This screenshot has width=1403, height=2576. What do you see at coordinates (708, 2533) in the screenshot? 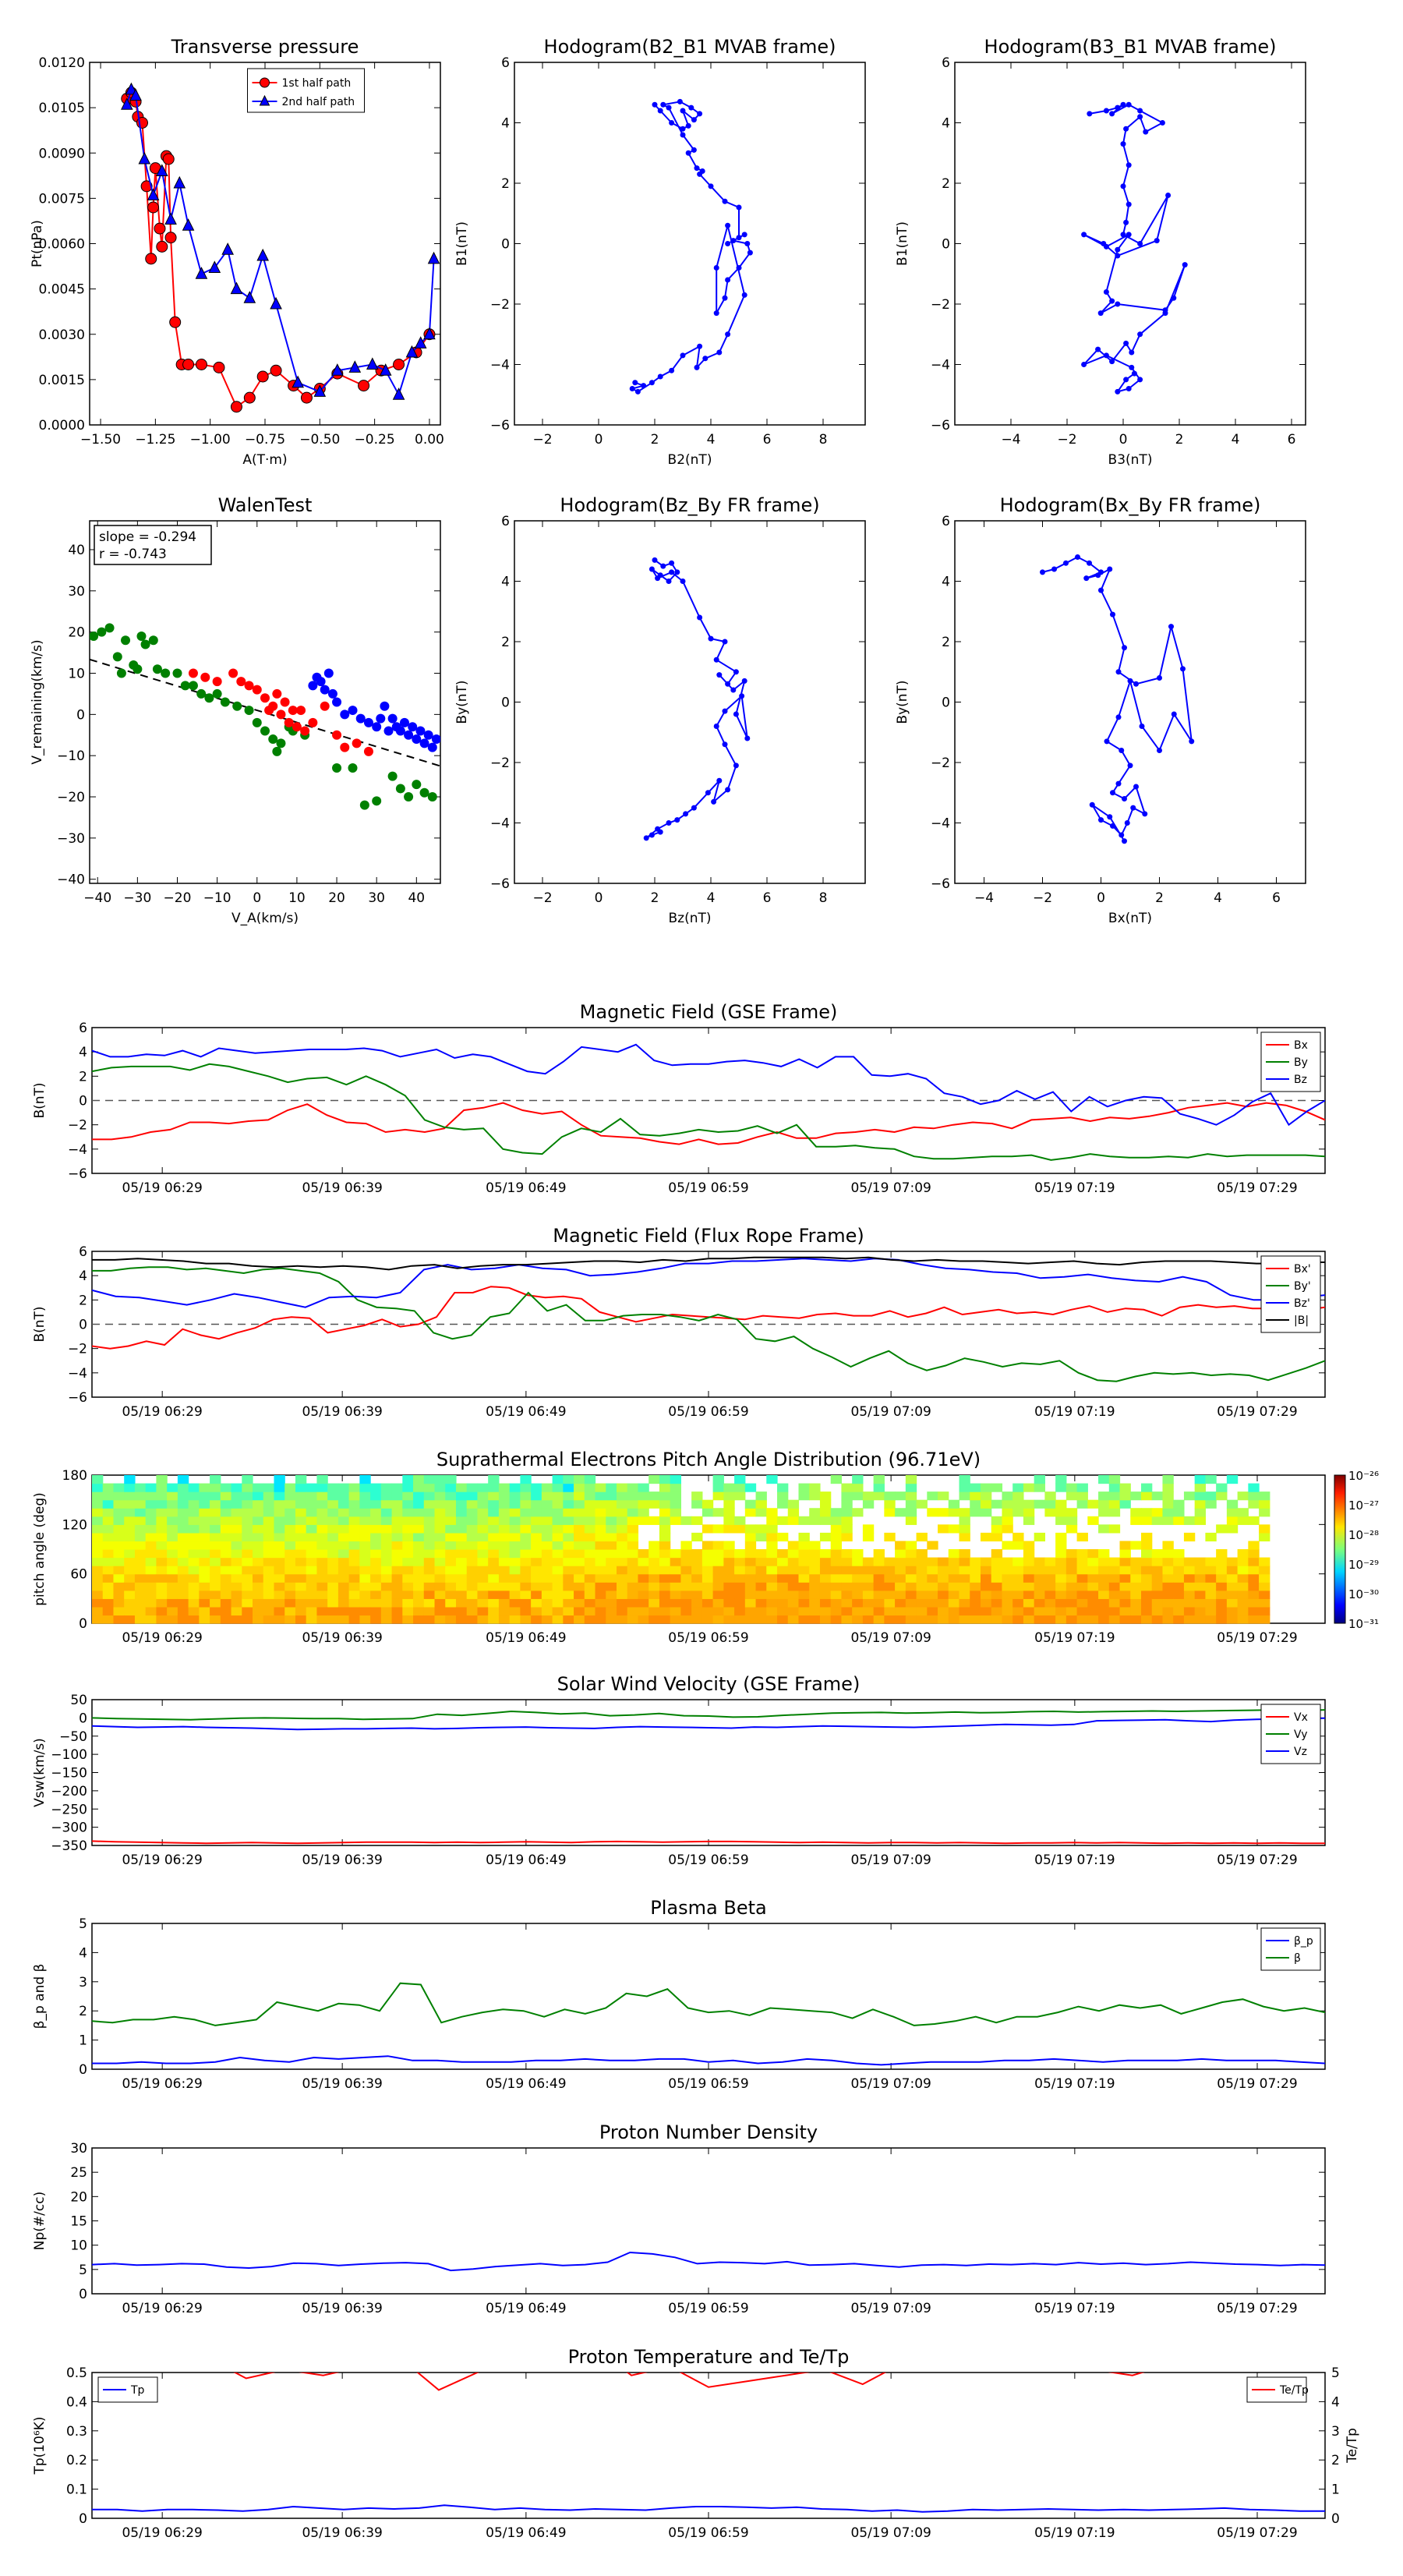
I see `x-tick-label: 05/19 06:59` at bounding box center [708, 2533].